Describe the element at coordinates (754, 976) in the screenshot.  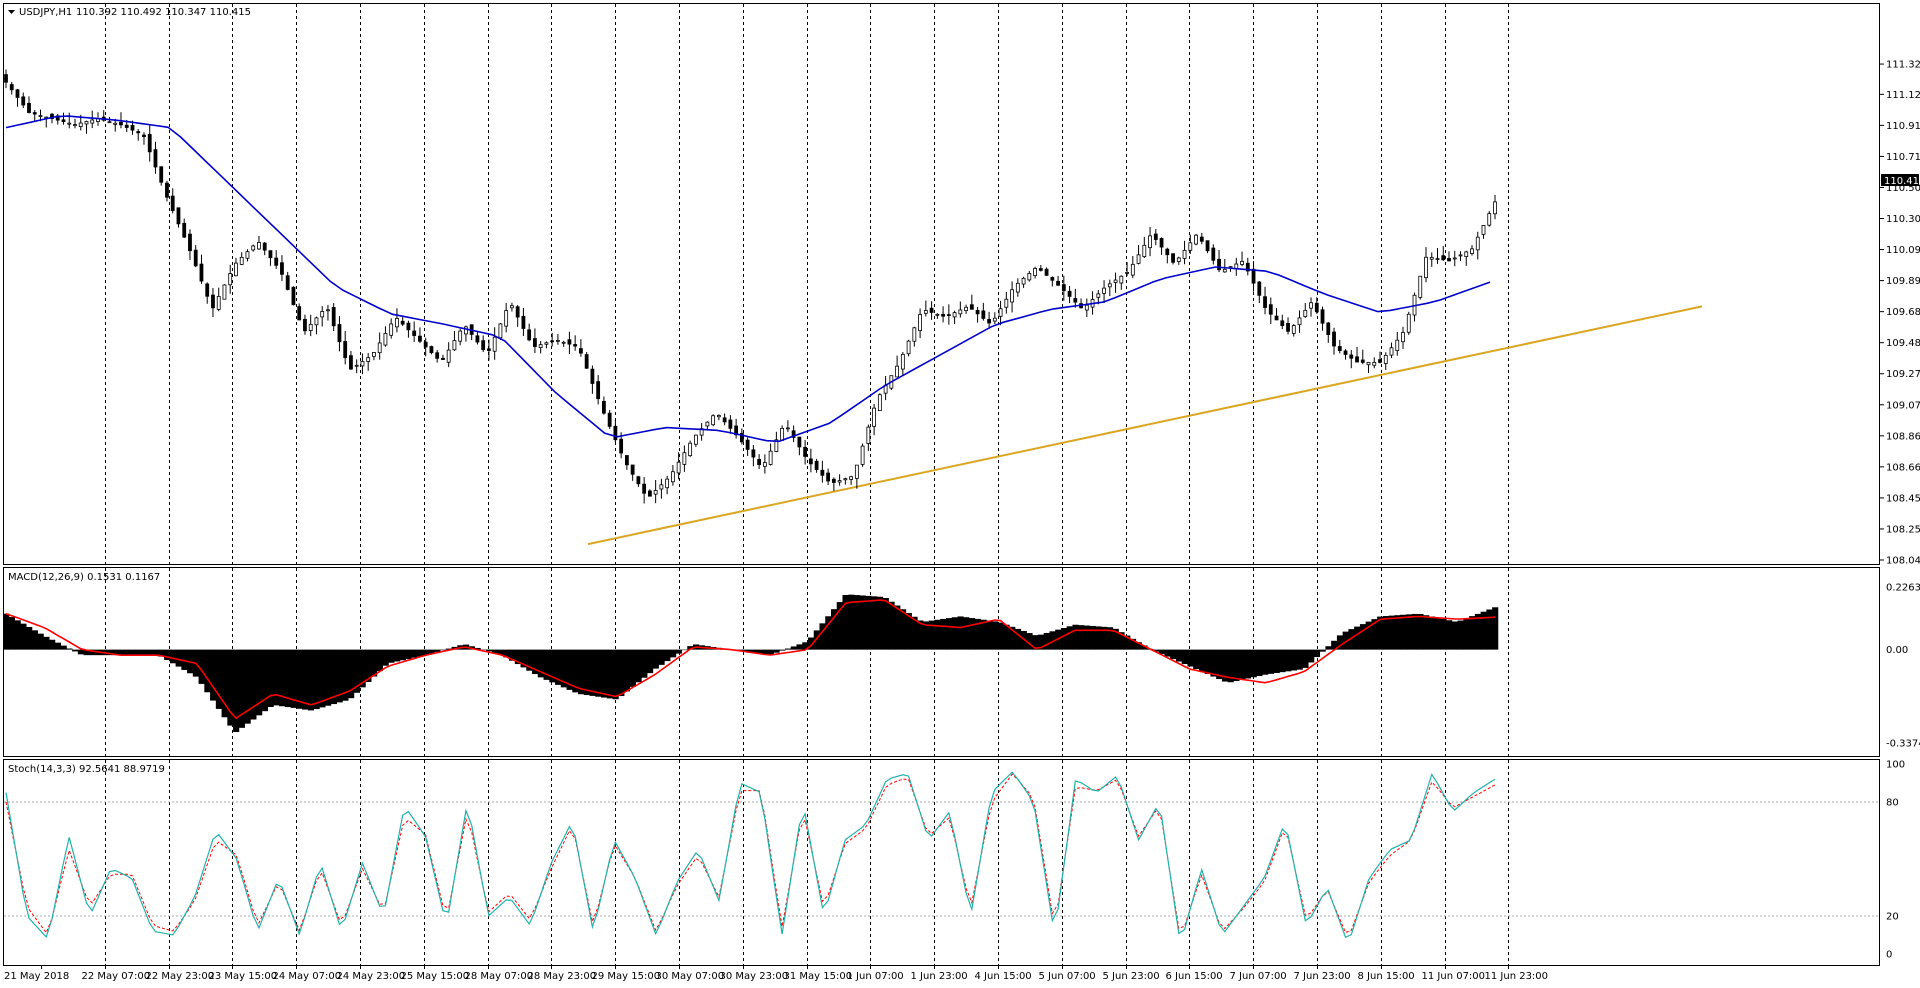
I see `time-tick-label: 30 May 23:00` at that location.